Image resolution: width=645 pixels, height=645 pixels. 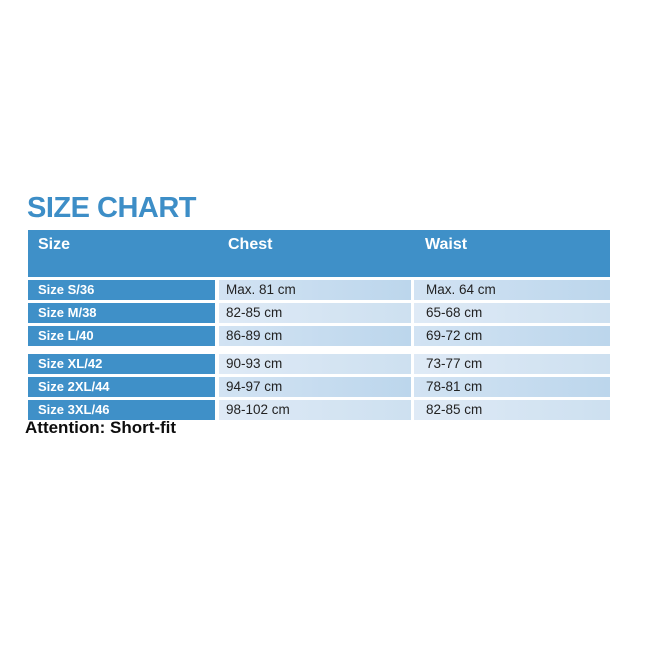 I want to click on attention-note: Attention: Short-fit, so click(x=101, y=427).